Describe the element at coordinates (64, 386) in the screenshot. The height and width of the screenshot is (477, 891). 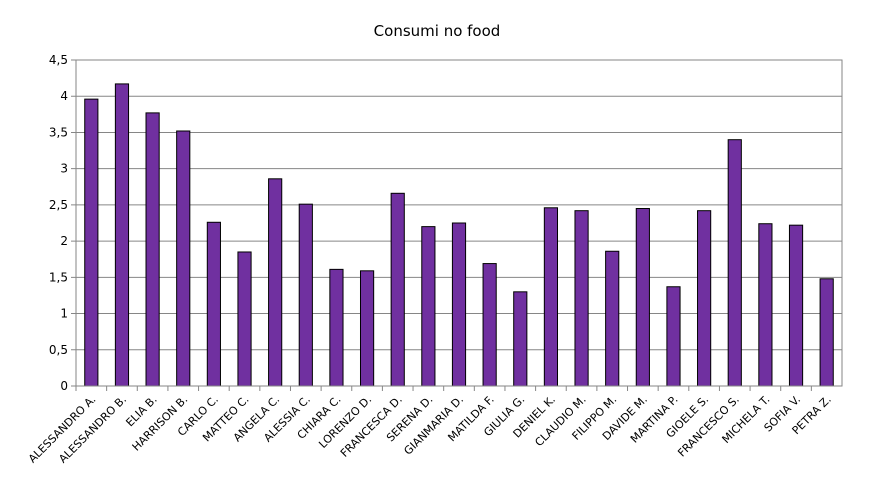
I see `y-tick-label: 0` at that location.